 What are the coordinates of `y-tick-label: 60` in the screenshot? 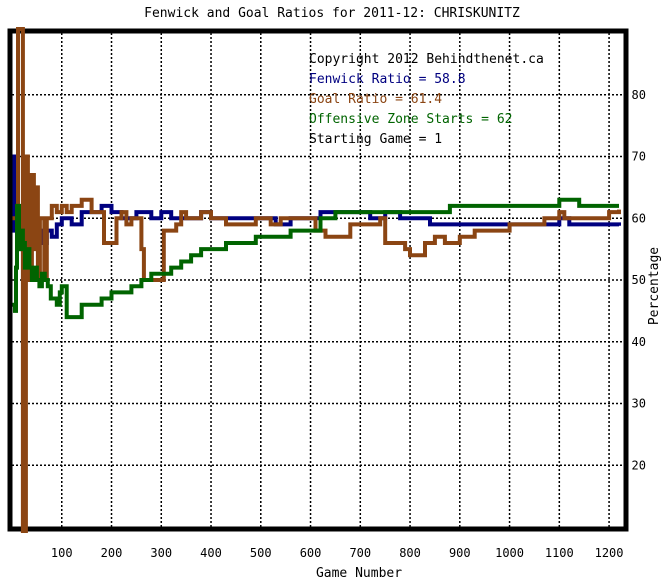 It's located at (639, 218).